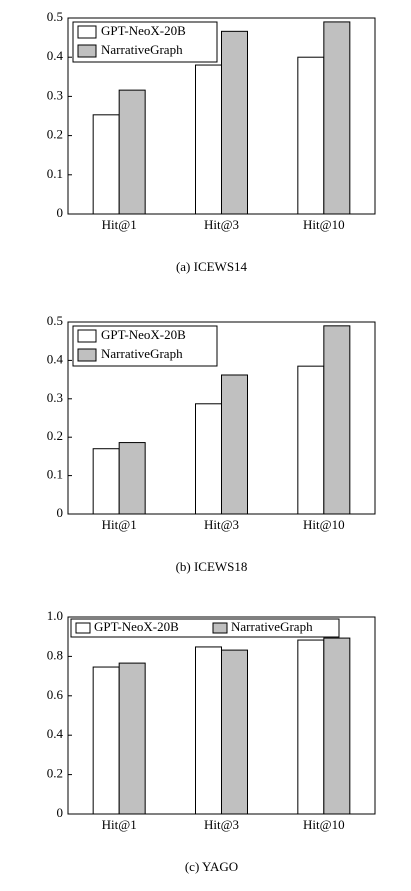 This screenshot has height=891, width=411. I want to click on y-tick-label: 0.6, so click(55, 694).